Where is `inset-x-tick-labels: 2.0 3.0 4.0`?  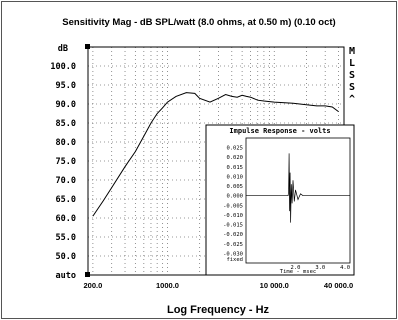 inset-x-tick-labels: 2.0 3.0 4.0 is located at coordinates (320, 268).